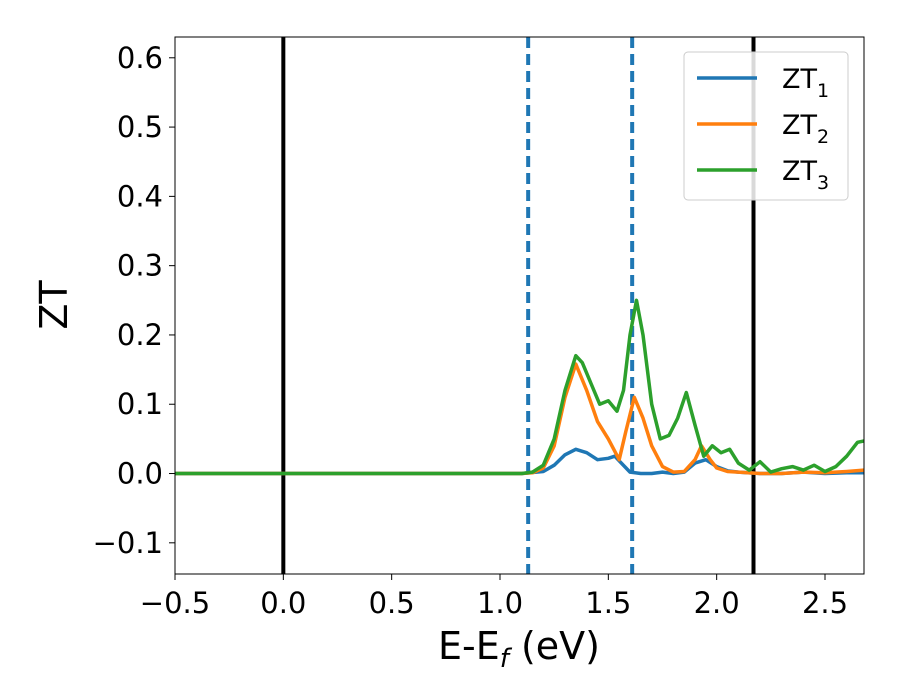 The image size is (900, 700). Describe the element at coordinates (140, 127) in the screenshot. I see `y-tick-label: 0.5` at that location.